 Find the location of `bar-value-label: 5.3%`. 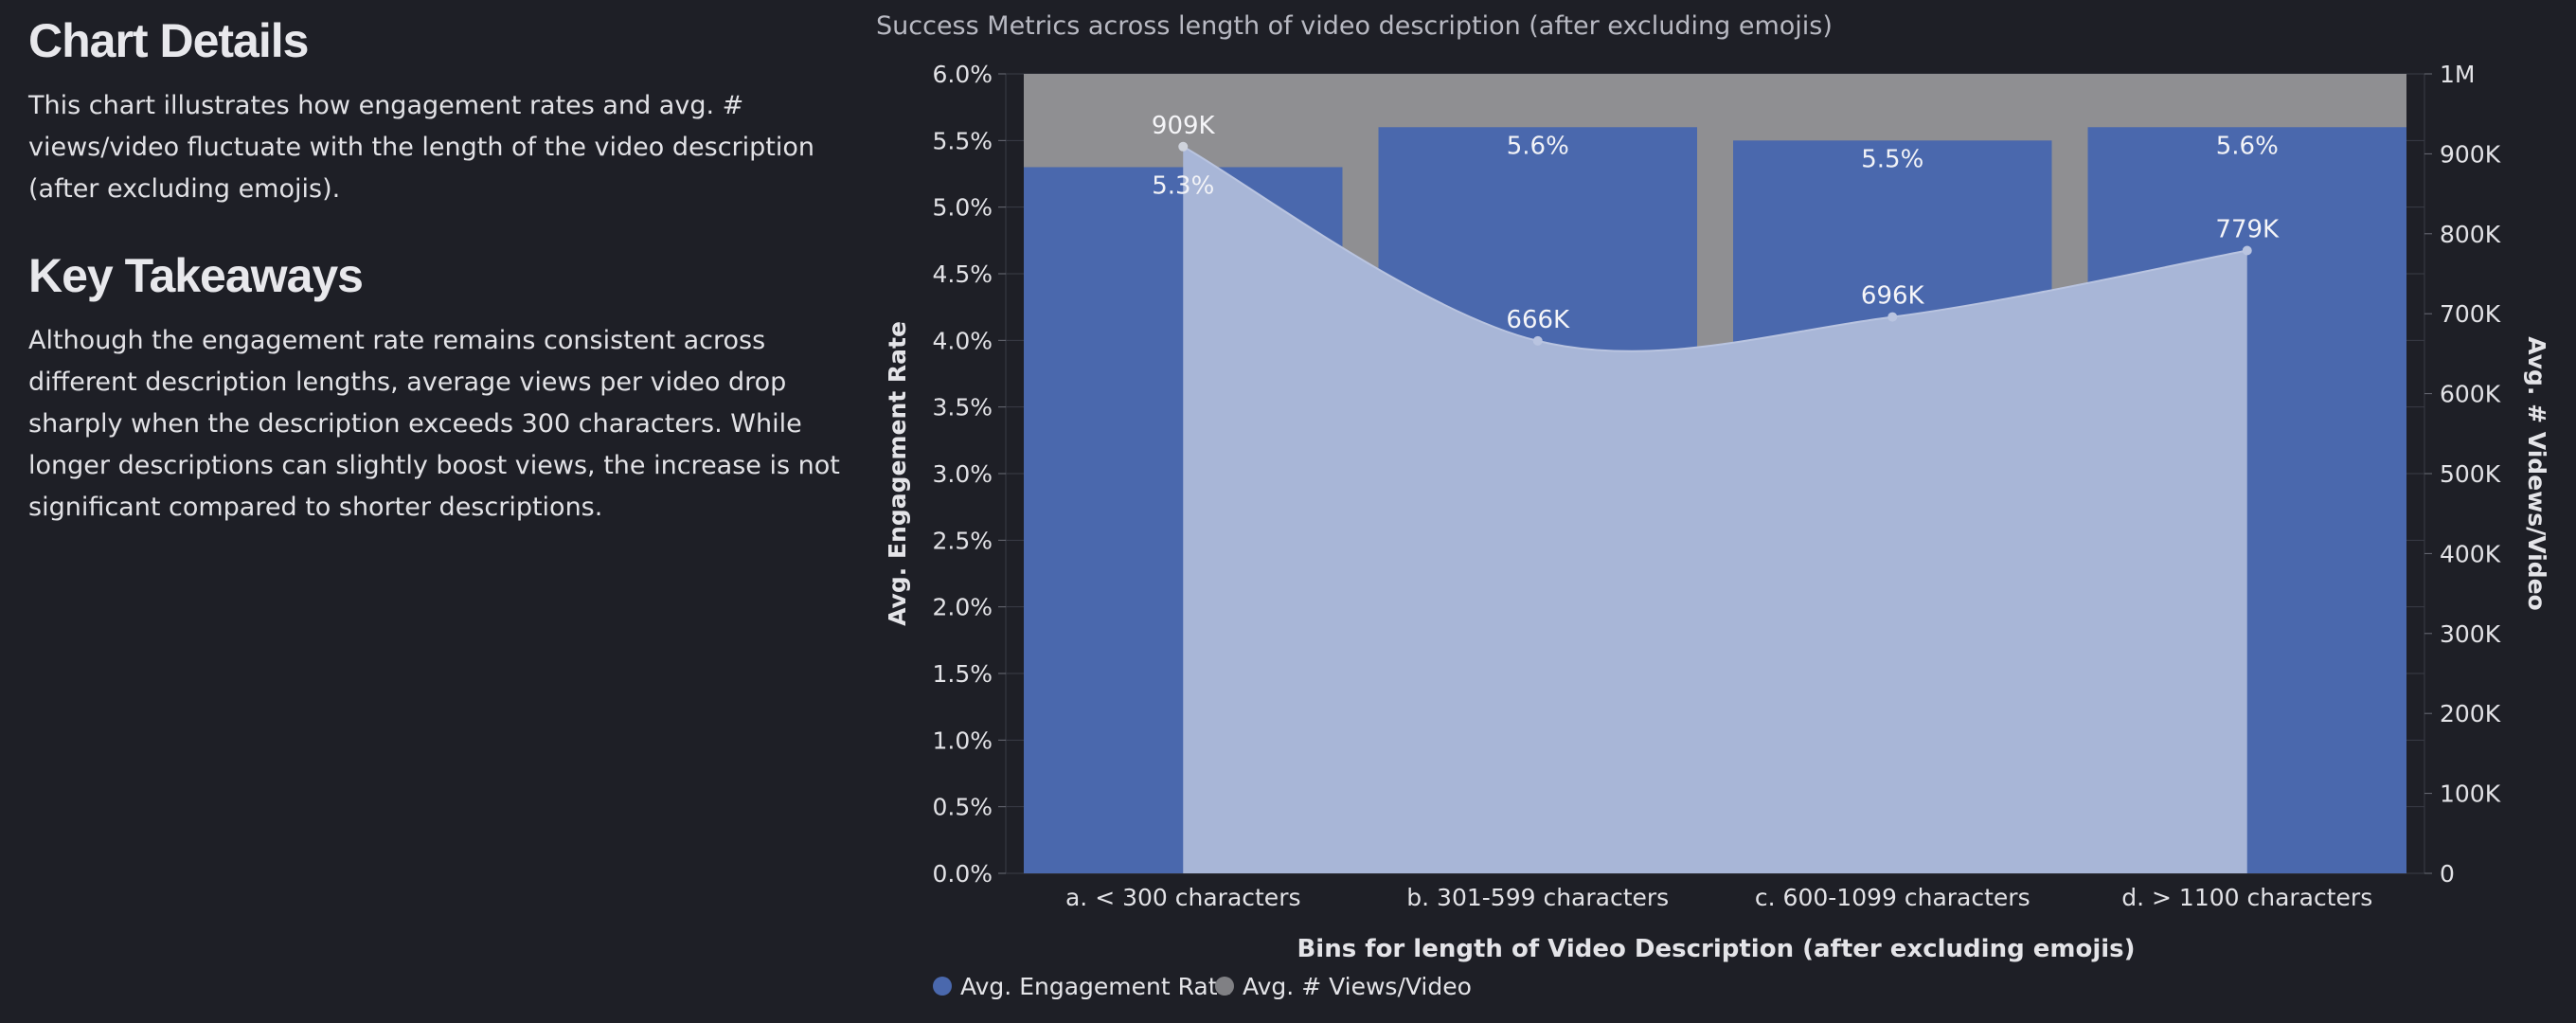

bar-value-label: 5.3% is located at coordinates (1183, 185).